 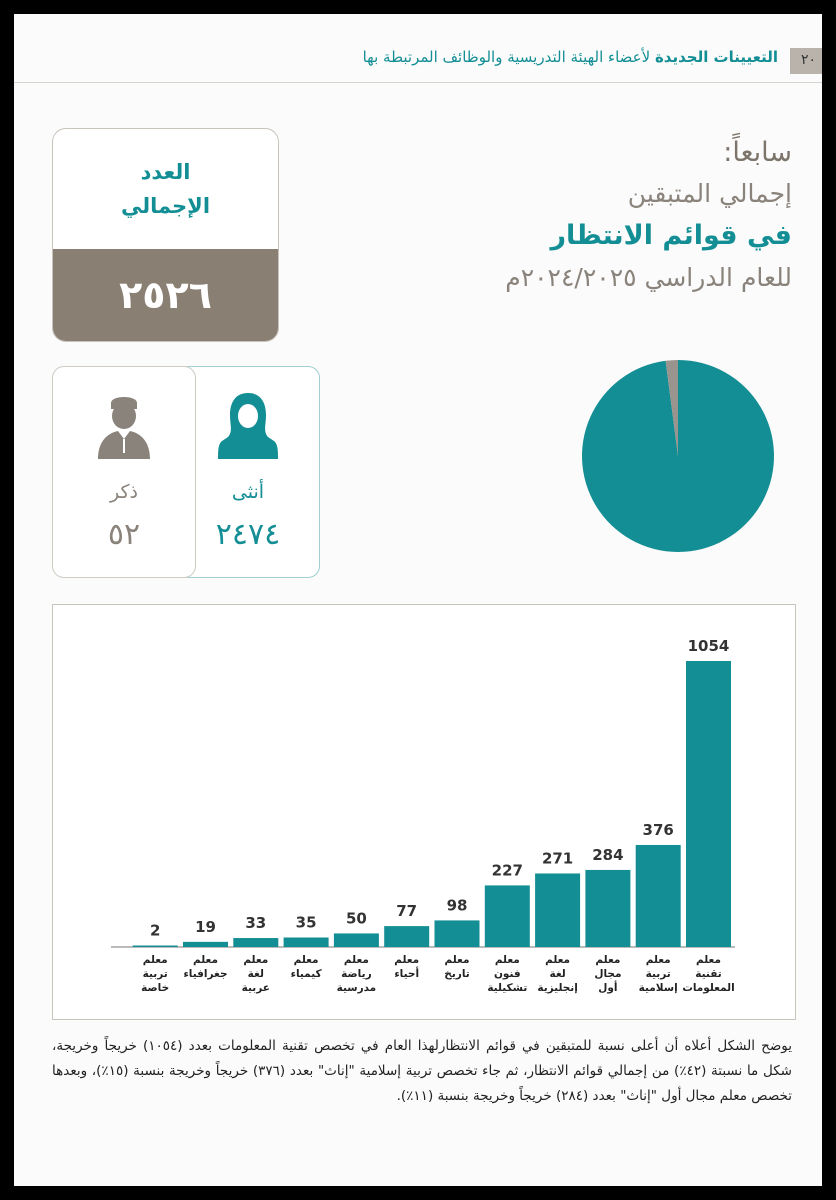 What do you see at coordinates (406, 973) in the screenshot?
I see `category-label-6-1: أحياء` at bounding box center [406, 973].